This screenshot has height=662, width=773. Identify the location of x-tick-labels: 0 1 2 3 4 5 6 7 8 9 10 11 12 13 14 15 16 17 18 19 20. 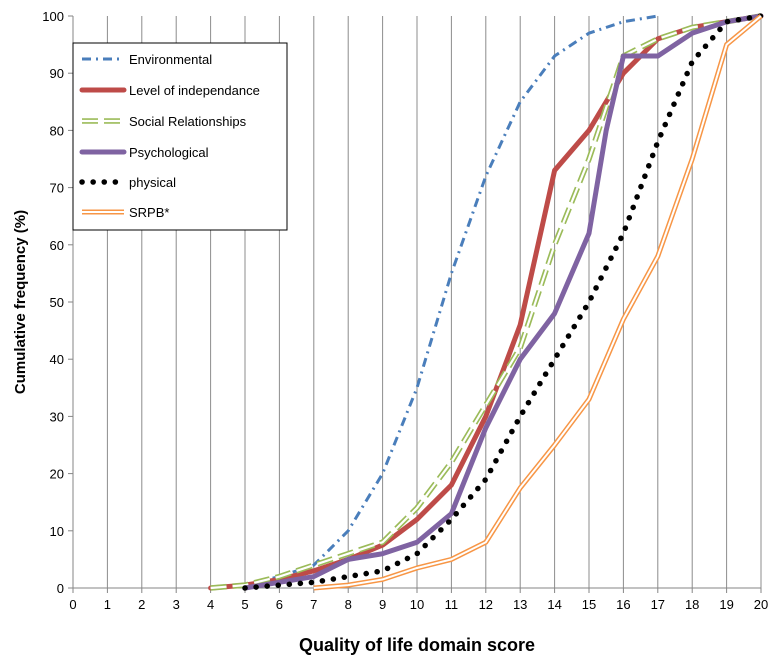
(418, 604).